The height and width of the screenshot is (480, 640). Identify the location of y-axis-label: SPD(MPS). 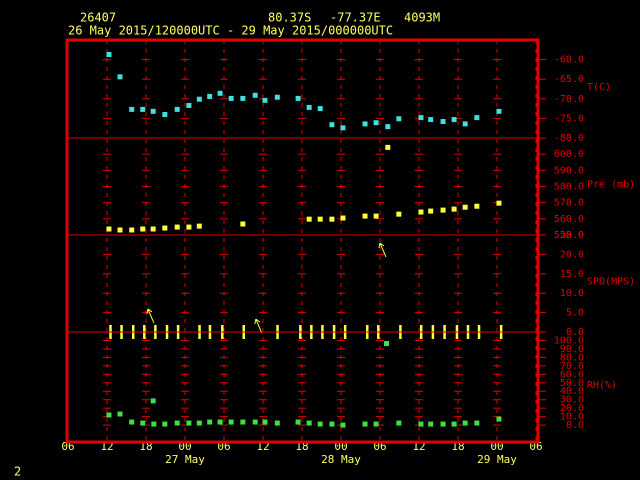
(611, 282).